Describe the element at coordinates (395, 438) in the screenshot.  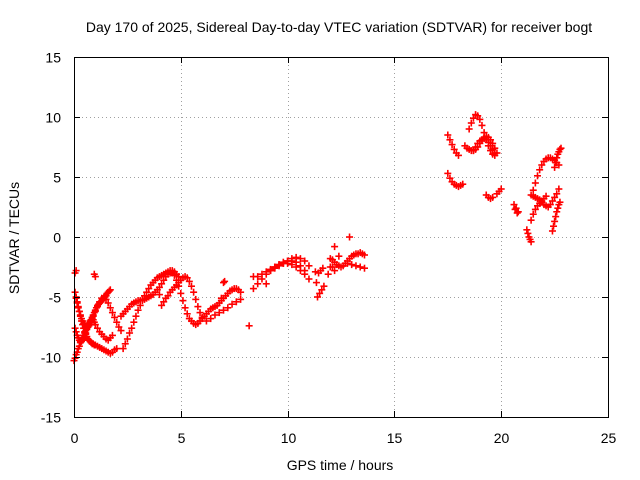
I see `x-tick-label: 15` at that location.